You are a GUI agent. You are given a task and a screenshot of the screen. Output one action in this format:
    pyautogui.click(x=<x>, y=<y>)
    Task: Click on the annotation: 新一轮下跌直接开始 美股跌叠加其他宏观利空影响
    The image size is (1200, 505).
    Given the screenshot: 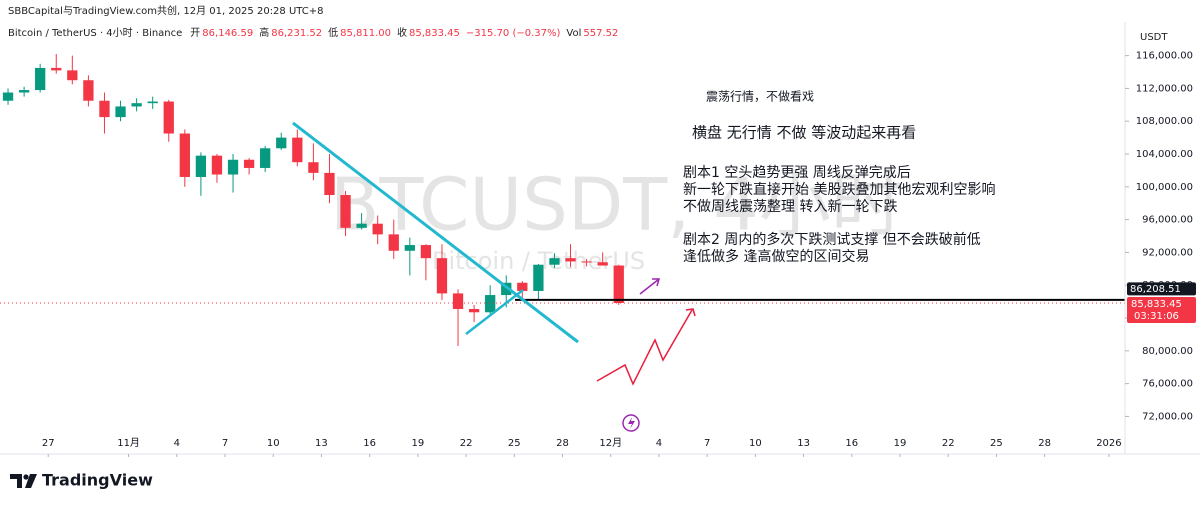 What is the action you would take?
    pyautogui.click(x=839, y=189)
    